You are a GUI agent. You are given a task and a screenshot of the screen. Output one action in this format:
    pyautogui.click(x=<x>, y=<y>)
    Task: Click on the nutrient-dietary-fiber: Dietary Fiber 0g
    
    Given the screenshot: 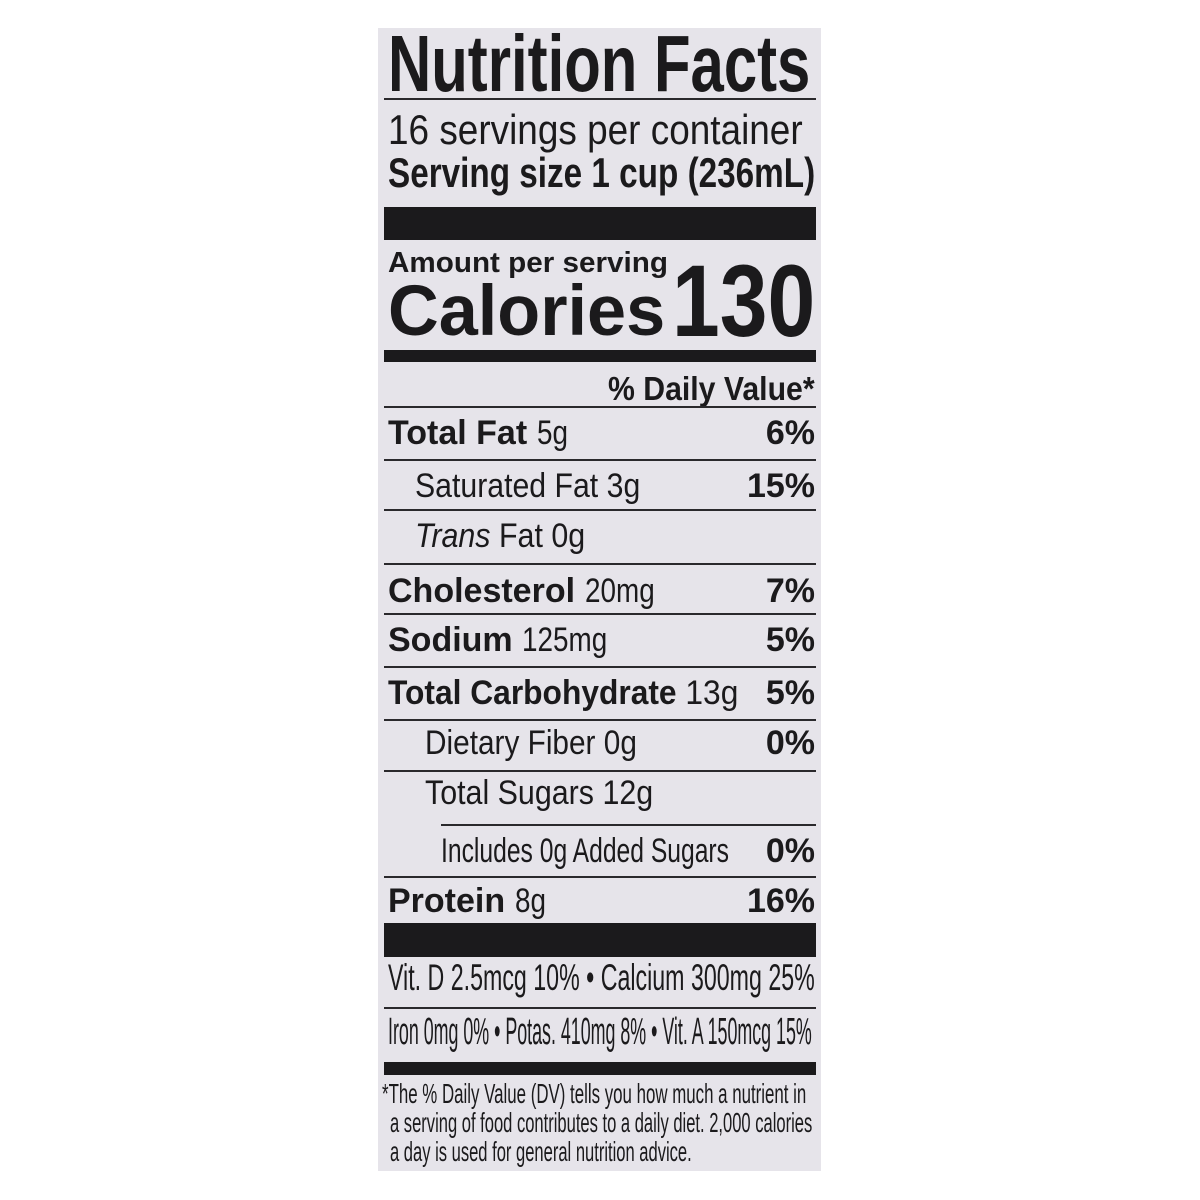 What is the action you would take?
    pyautogui.click(x=531, y=743)
    